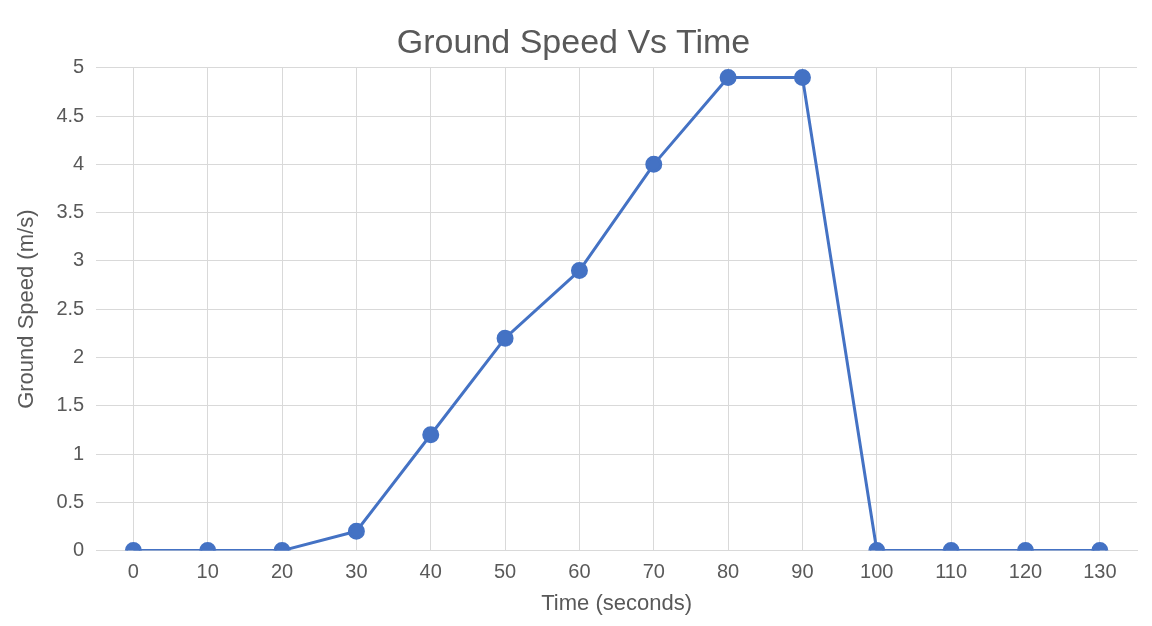  I want to click on y-axis-title: Ground Speed (m/s), so click(26, 309).